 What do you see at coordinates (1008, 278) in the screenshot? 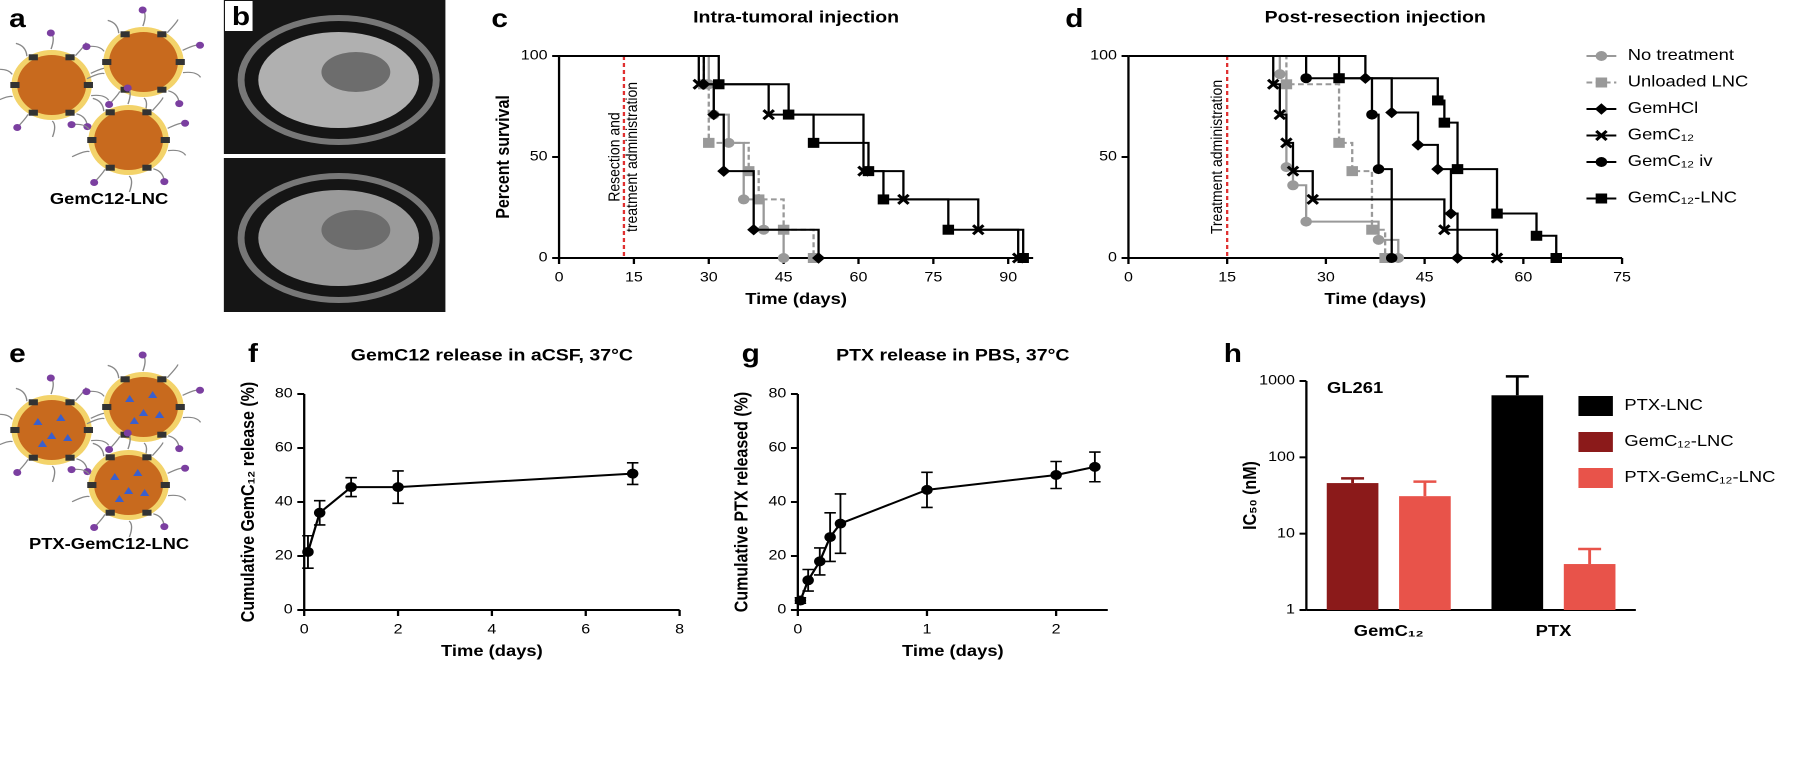
I see `x-tick-label: 90` at bounding box center [1008, 278].